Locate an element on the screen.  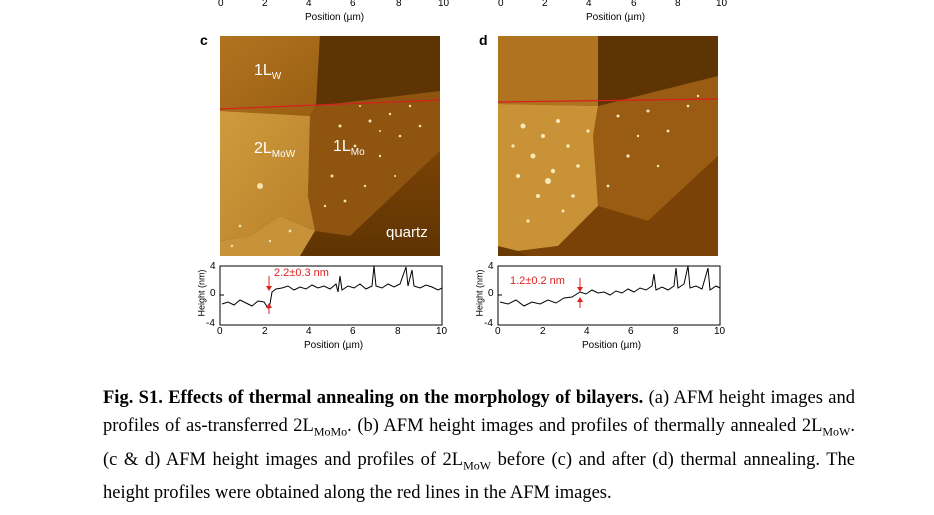
label-2lmow: 2LMoW is located at coordinates (275, 150).